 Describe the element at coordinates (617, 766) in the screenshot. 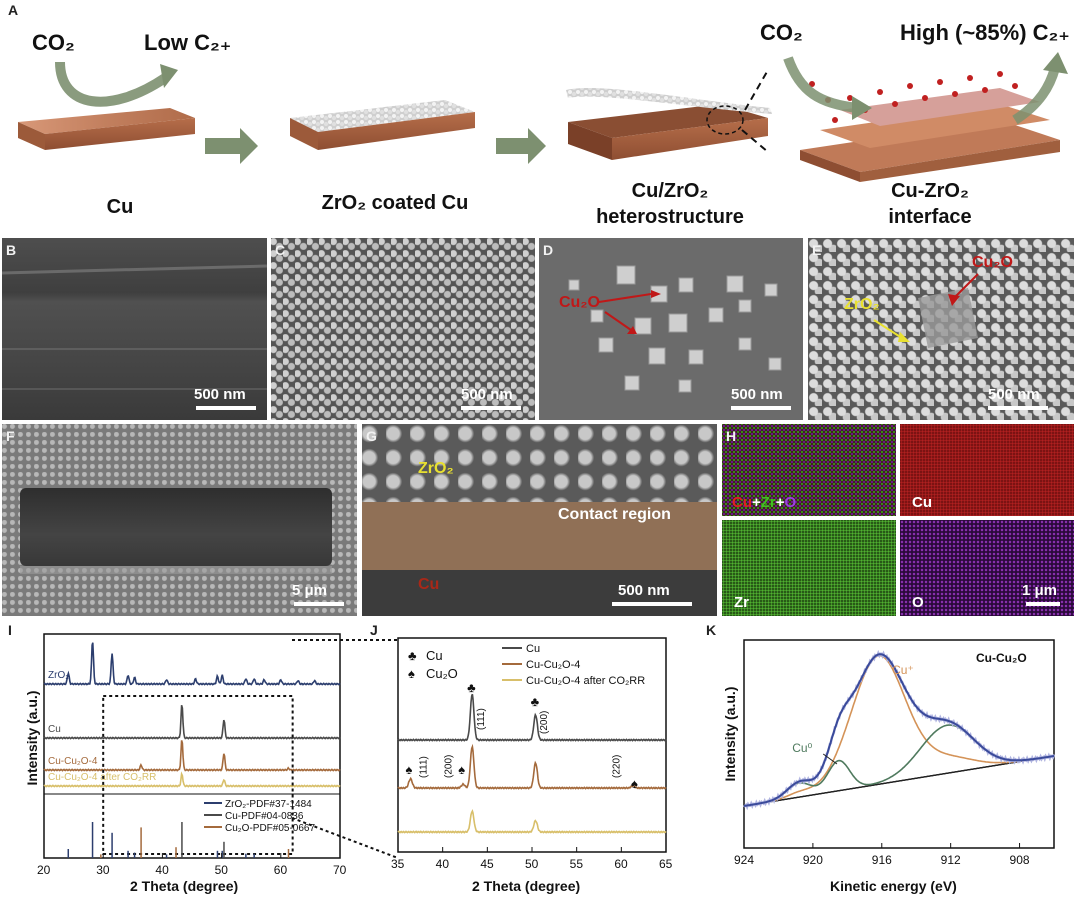

I see `chart-j-annotation-4: (220)` at that location.